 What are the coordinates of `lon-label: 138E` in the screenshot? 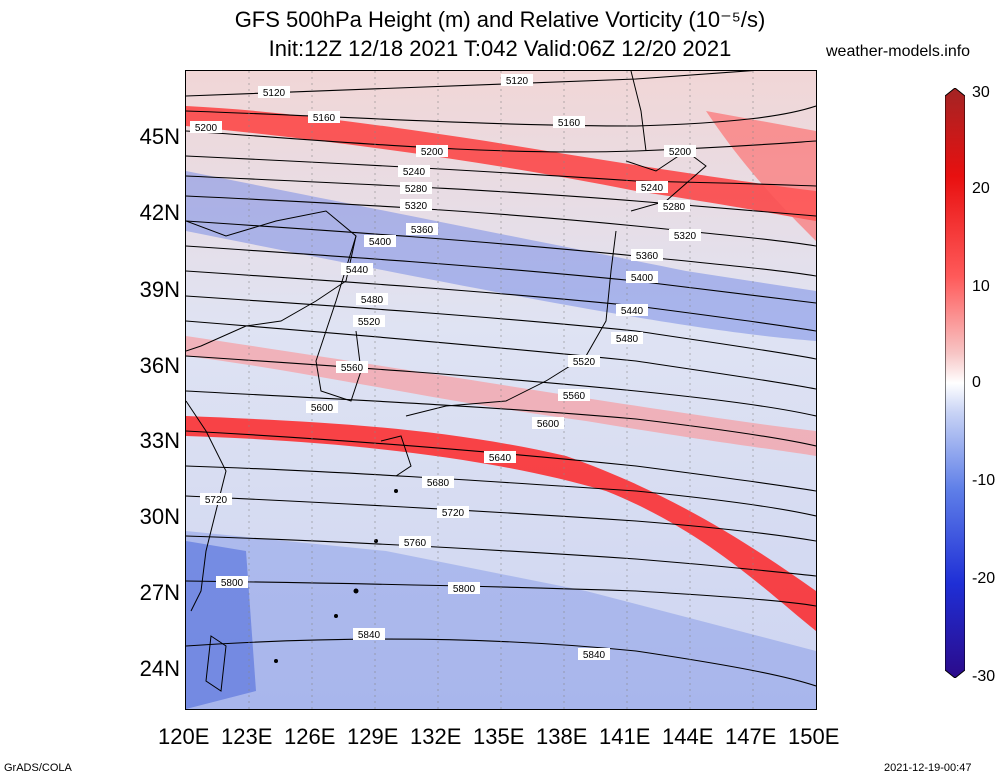 It's located at (562, 736).